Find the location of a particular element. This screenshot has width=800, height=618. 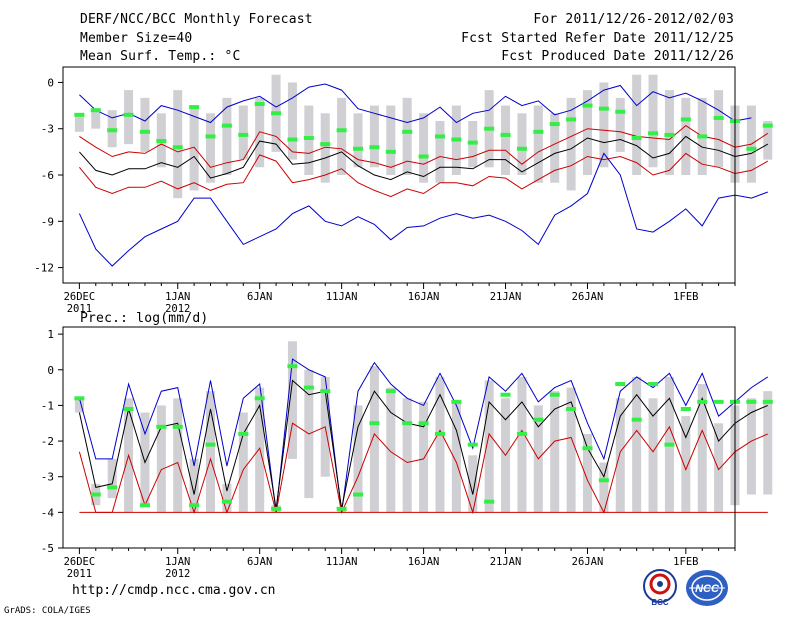

temp-x-tick-label: 6JAN is located at coordinates (259, 297).